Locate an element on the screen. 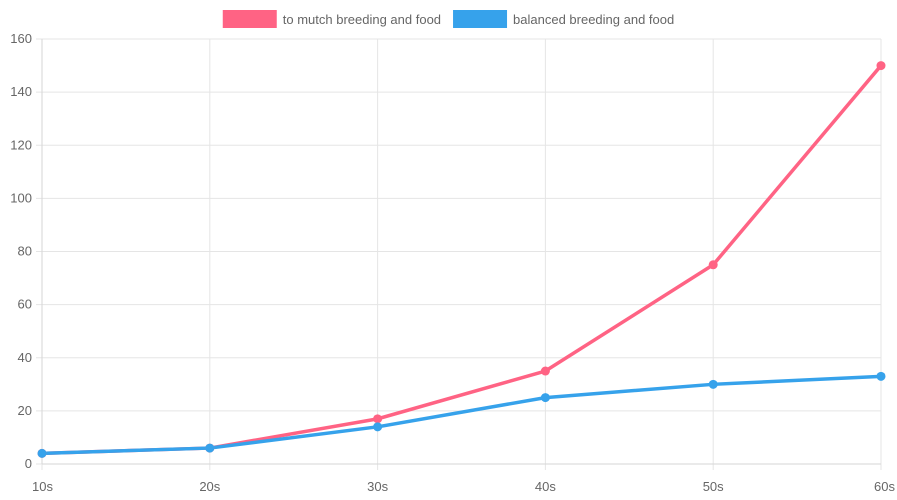 Image resolution: width=897 pixels, height=500 pixels. y-tick-label: 20 is located at coordinates (25, 410).